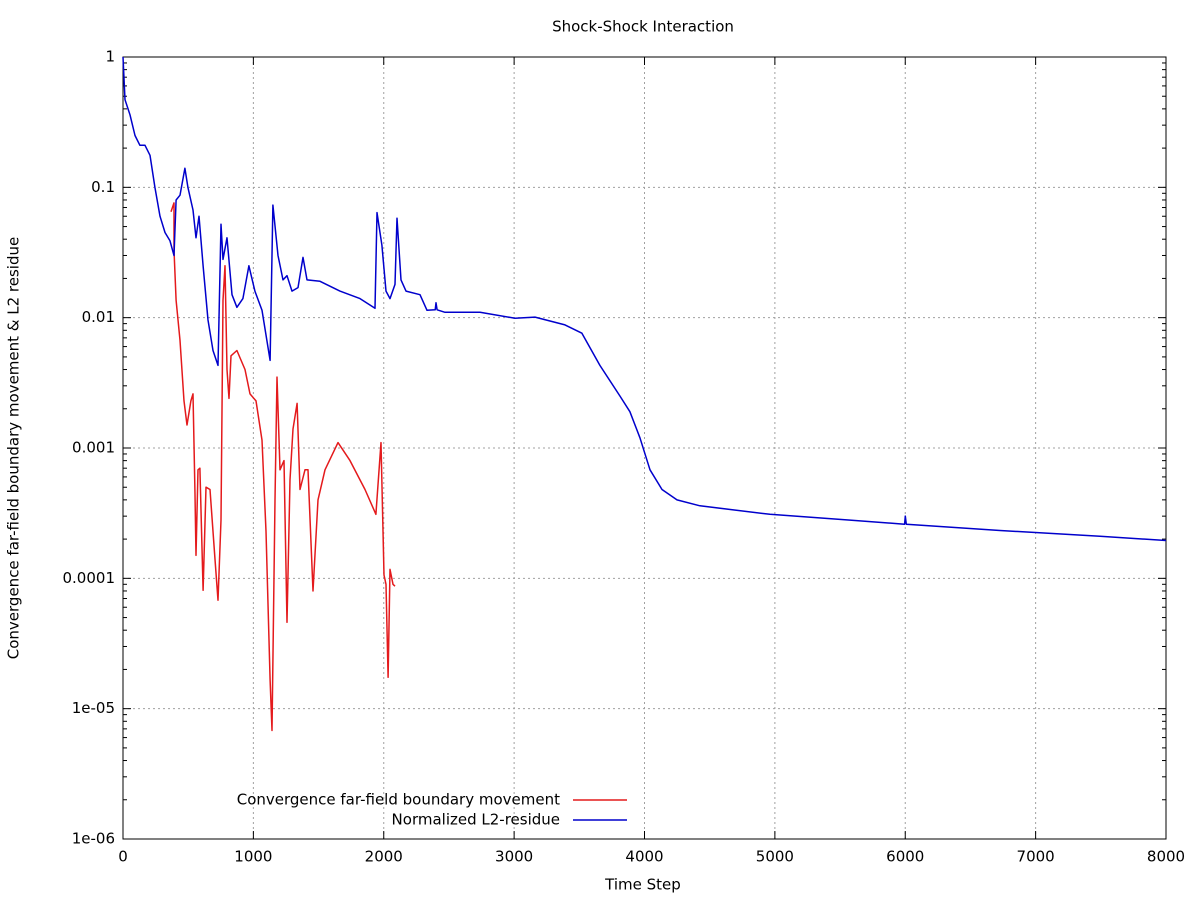 The width and height of the screenshot is (1200, 900). What do you see at coordinates (93, 839) in the screenshot?
I see `y-tick-label: 1e-06` at bounding box center [93, 839].